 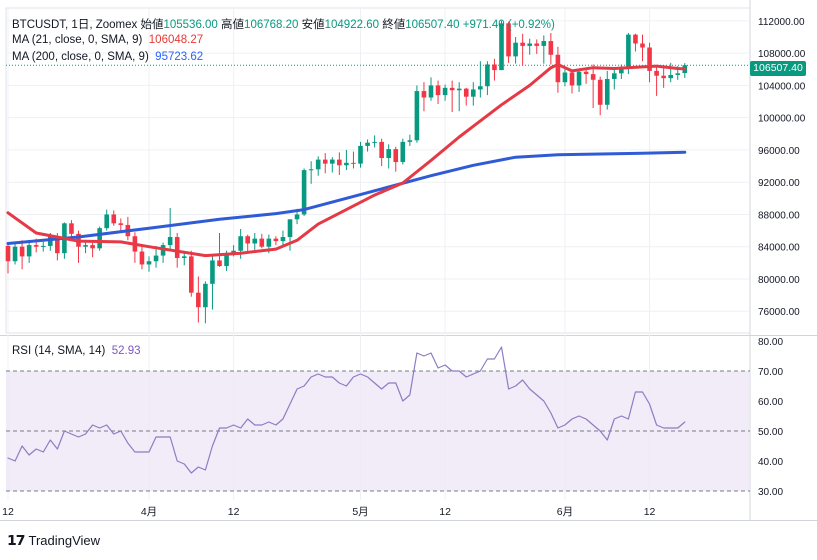 I want to click on tradingview-logo: 𝟭𝟳 TradingView, so click(x=53, y=540).